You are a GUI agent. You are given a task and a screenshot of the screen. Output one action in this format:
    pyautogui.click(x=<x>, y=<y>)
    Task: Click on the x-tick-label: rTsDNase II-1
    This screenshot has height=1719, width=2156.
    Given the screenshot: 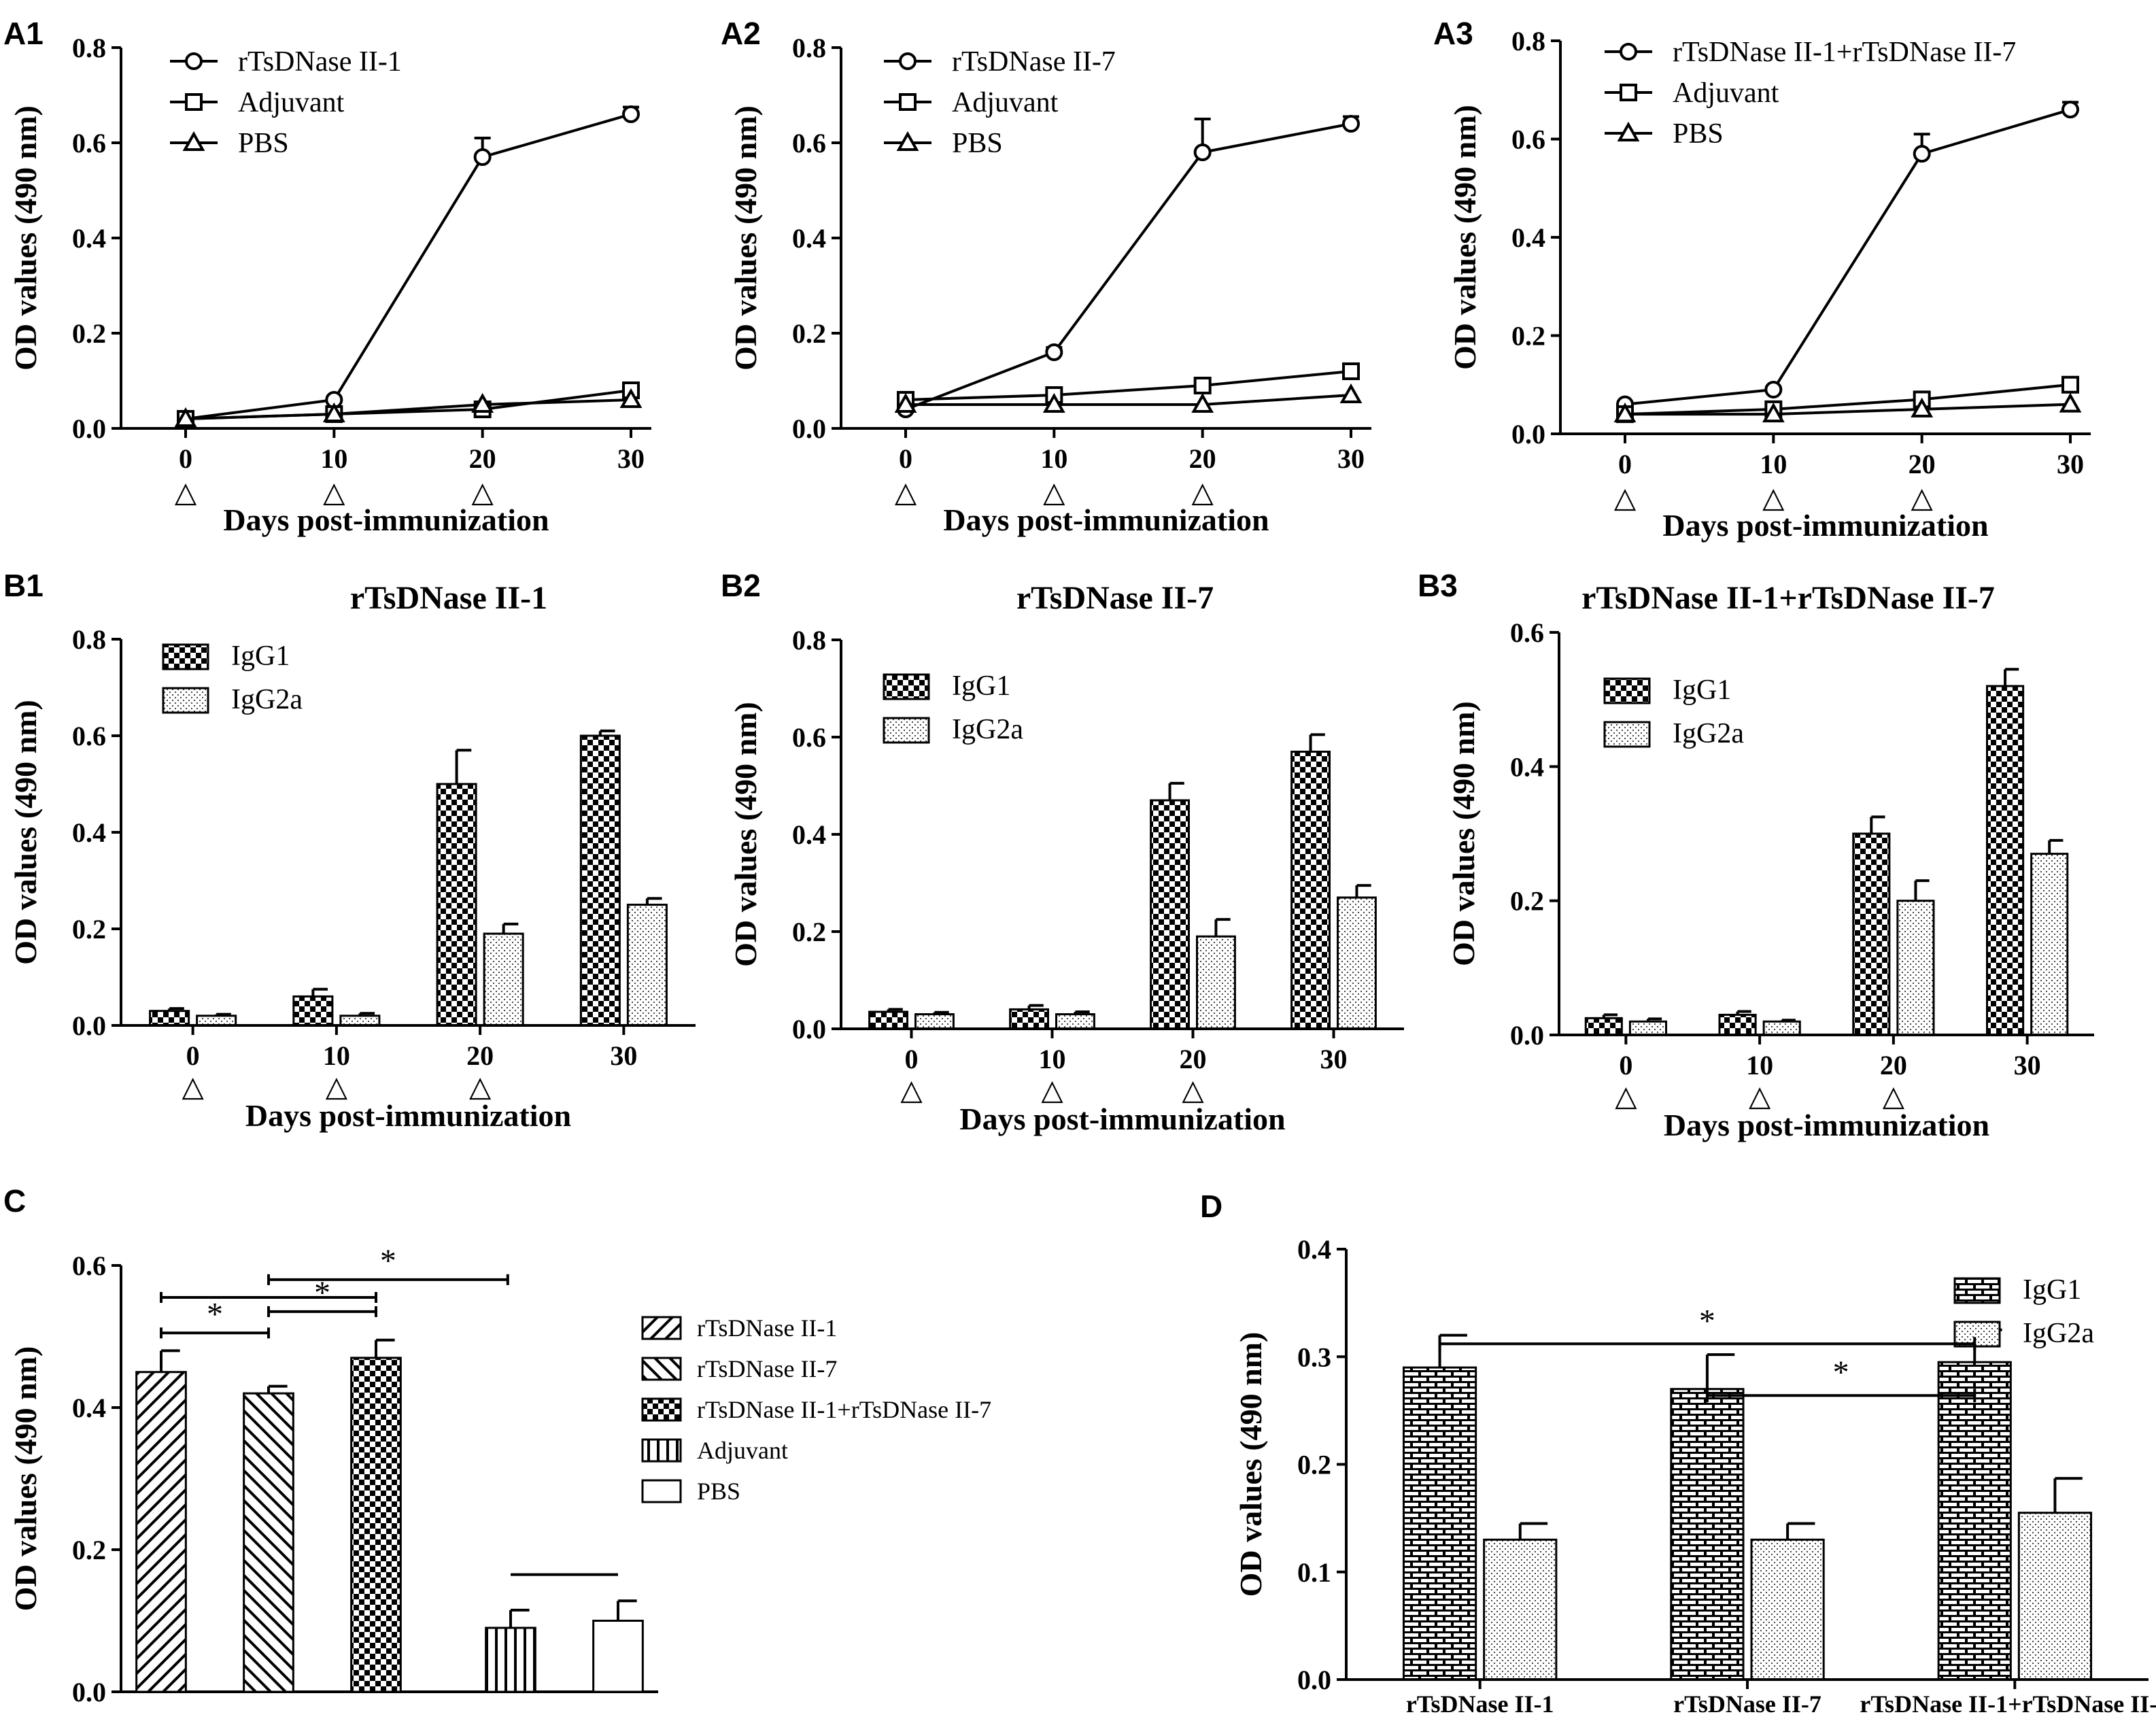 What is the action you would take?
    pyautogui.click(x=1480, y=1704)
    